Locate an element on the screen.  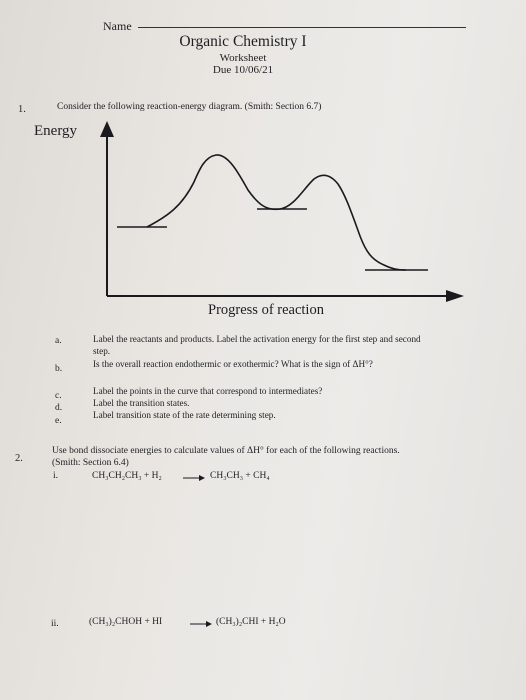
worksheet-label: Worksheet is located at coordinates (243, 58).